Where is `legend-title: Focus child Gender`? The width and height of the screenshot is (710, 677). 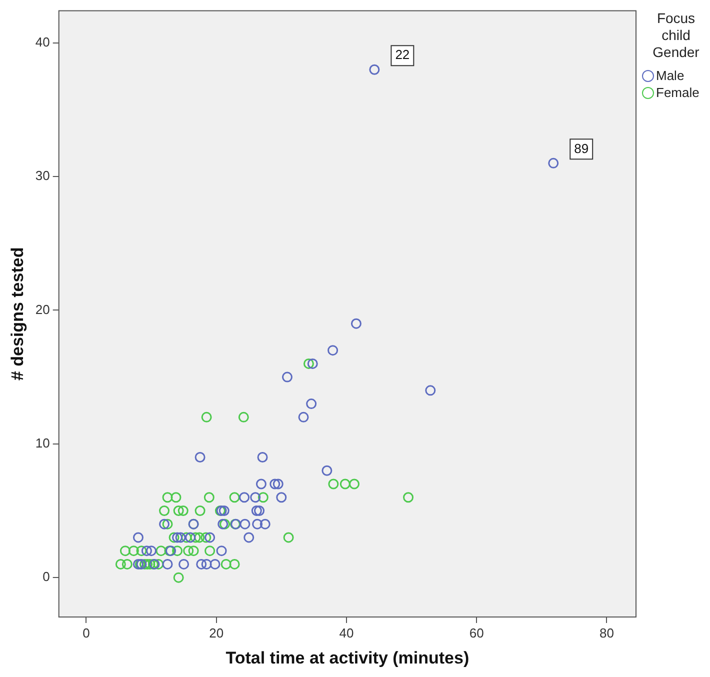
legend-title: Focus child Gender is located at coordinates (676, 35).